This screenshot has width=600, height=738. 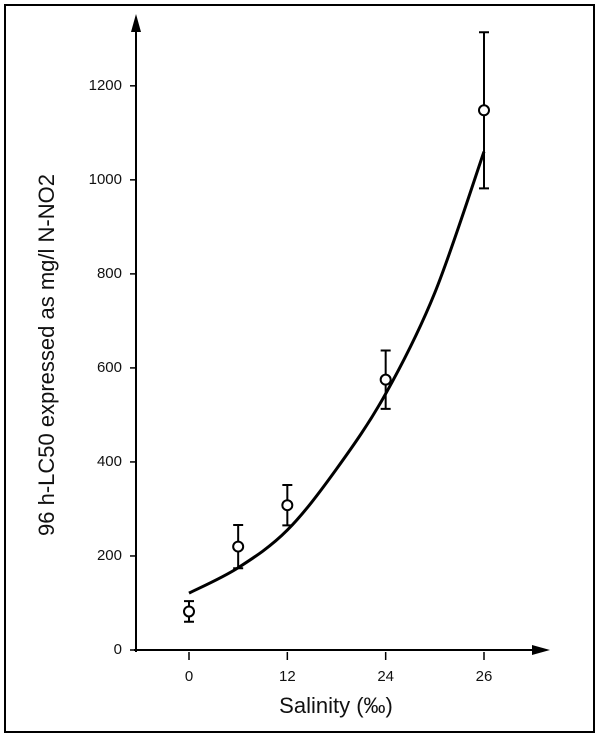 I want to click on y-tick-label: 200, so click(x=109, y=555).